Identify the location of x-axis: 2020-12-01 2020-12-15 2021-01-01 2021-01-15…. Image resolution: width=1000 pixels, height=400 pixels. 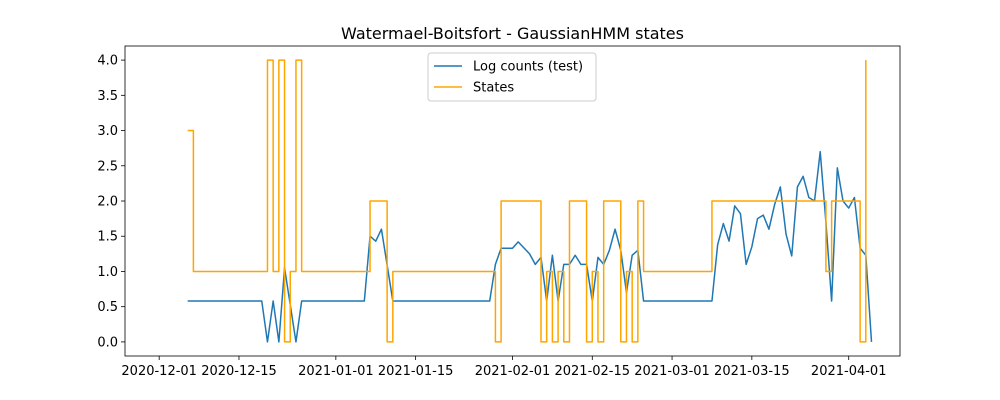
(503, 367).